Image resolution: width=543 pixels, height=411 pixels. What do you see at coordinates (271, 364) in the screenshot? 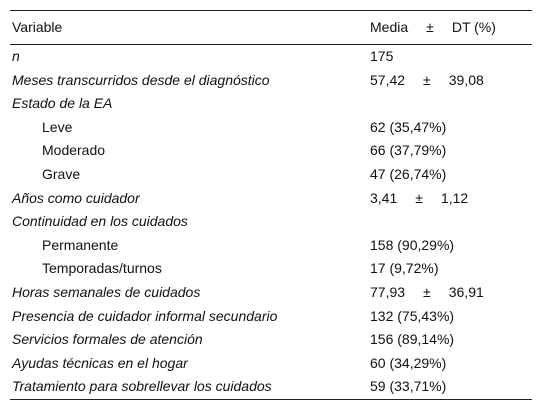
I see `table-row: Ayudas técnicas en el hogar 60 (34,29%)` at bounding box center [271, 364].